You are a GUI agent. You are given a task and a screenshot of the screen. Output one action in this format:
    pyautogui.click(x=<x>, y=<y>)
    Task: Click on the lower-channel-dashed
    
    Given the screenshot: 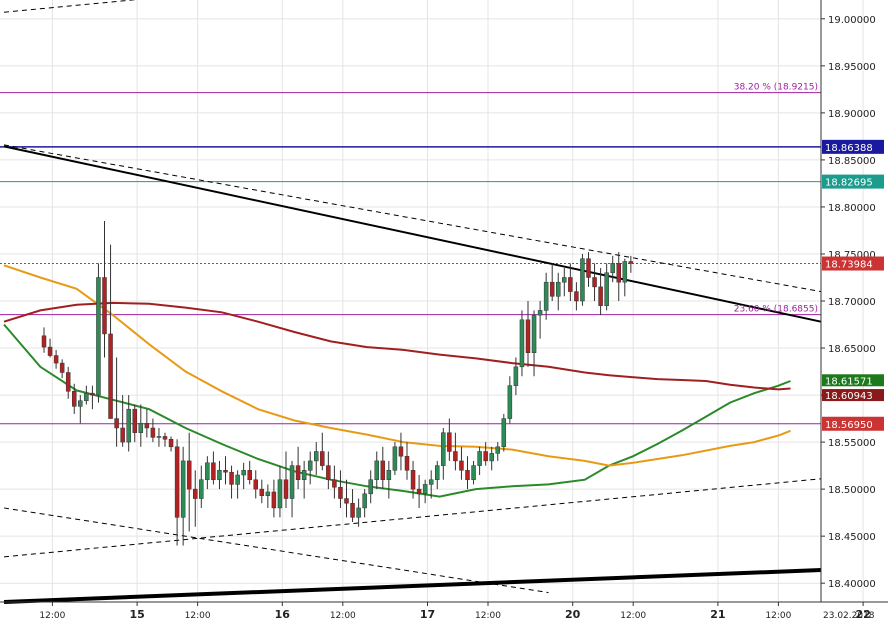 What is the action you would take?
    pyautogui.click(x=412, y=518)
    